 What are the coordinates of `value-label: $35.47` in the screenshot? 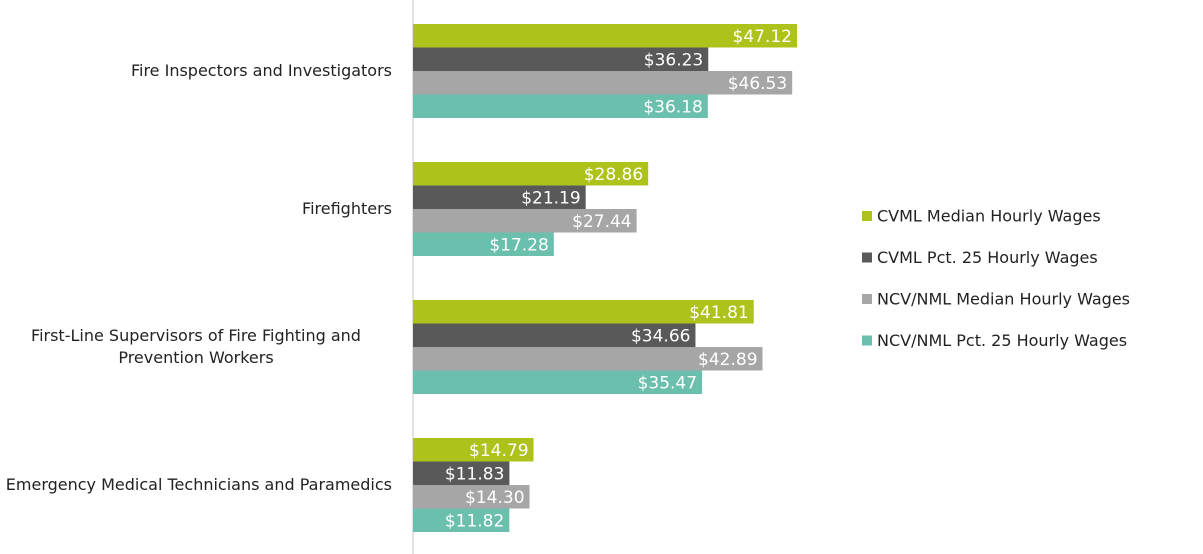 It's located at (667, 383).